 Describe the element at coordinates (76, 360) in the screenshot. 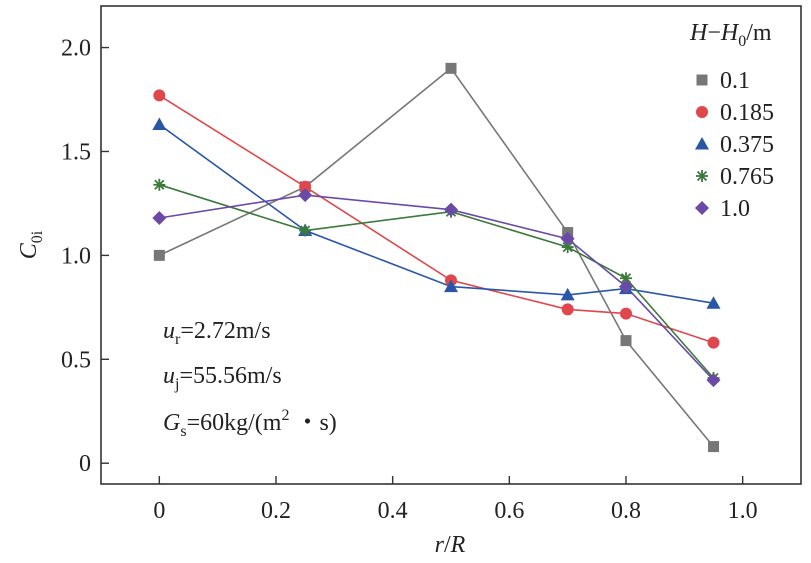

I see `y-tick-label: 0.5` at that location.